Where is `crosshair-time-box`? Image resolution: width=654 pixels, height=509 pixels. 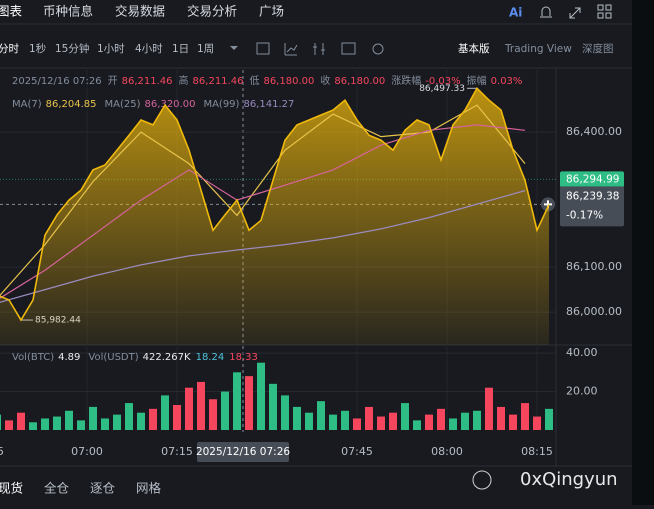 crosshair-time-box is located at coordinates (243, 452).